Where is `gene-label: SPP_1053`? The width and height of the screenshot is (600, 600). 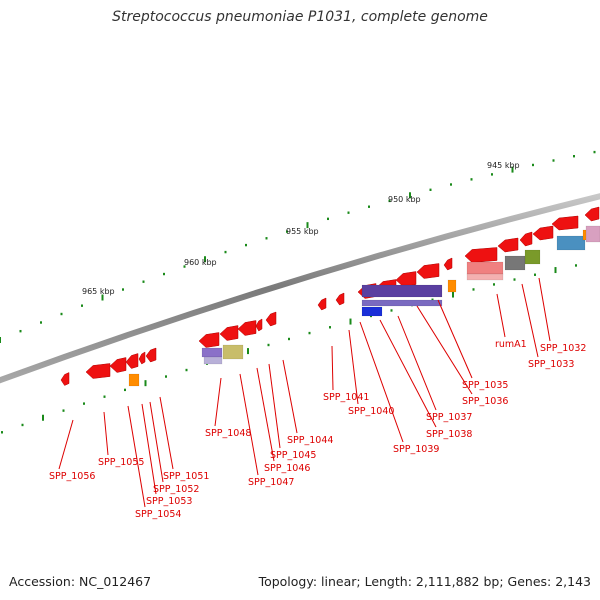
gene-label: SPP_1053 is located at coordinates (169, 501).